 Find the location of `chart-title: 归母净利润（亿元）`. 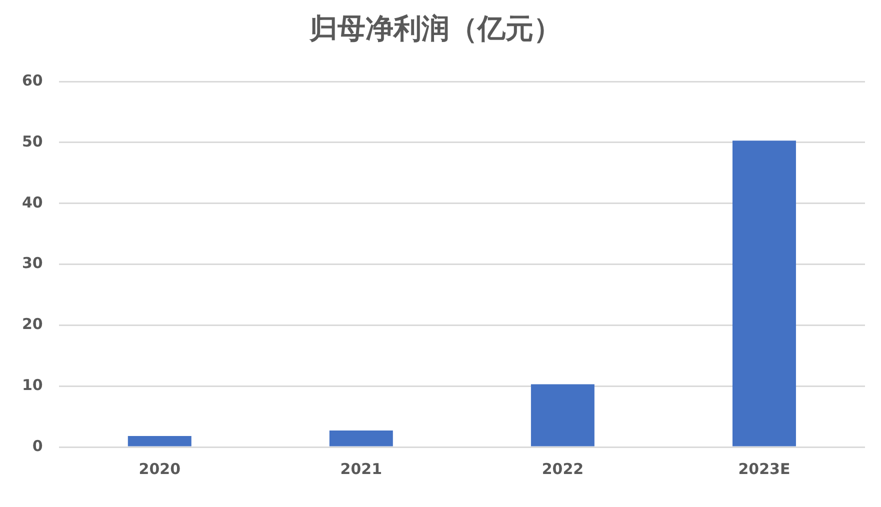

chart-title: 归母净利润（亿元） is located at coordinates (435, 29).